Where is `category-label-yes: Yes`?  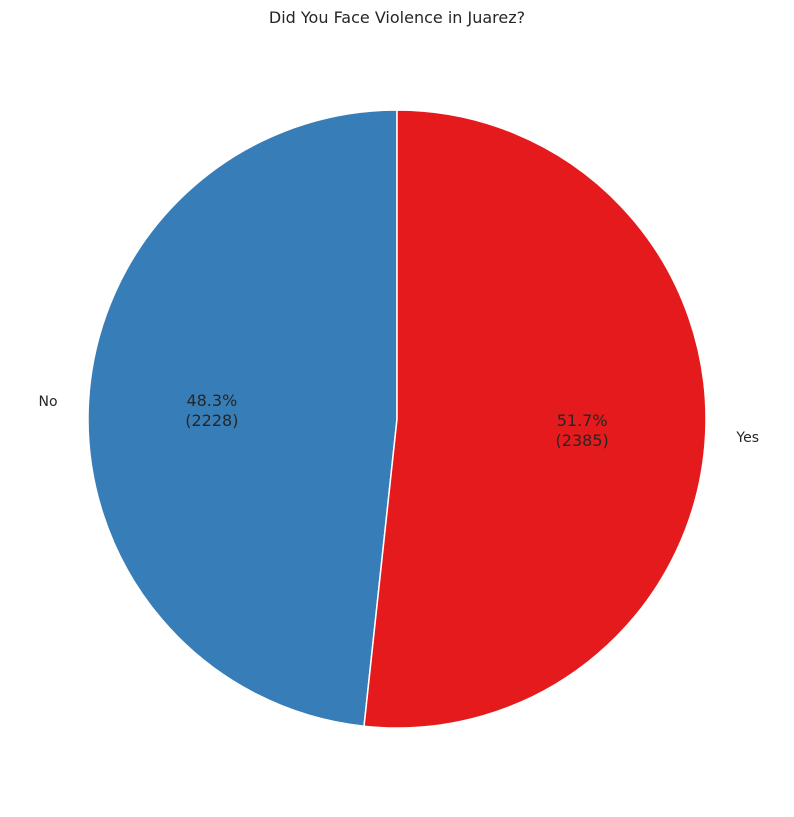
category-label-yes: Yes is located at coordinates (747, 438).